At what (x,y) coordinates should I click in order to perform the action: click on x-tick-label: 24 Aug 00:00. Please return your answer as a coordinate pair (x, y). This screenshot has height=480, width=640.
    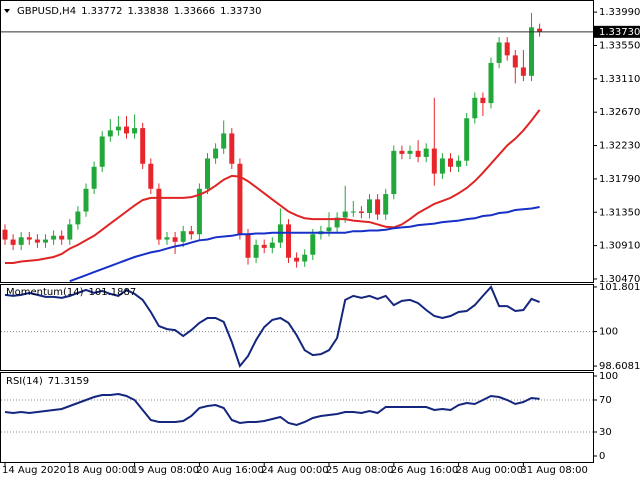
    Looking at the image, I should click on (294, 470).